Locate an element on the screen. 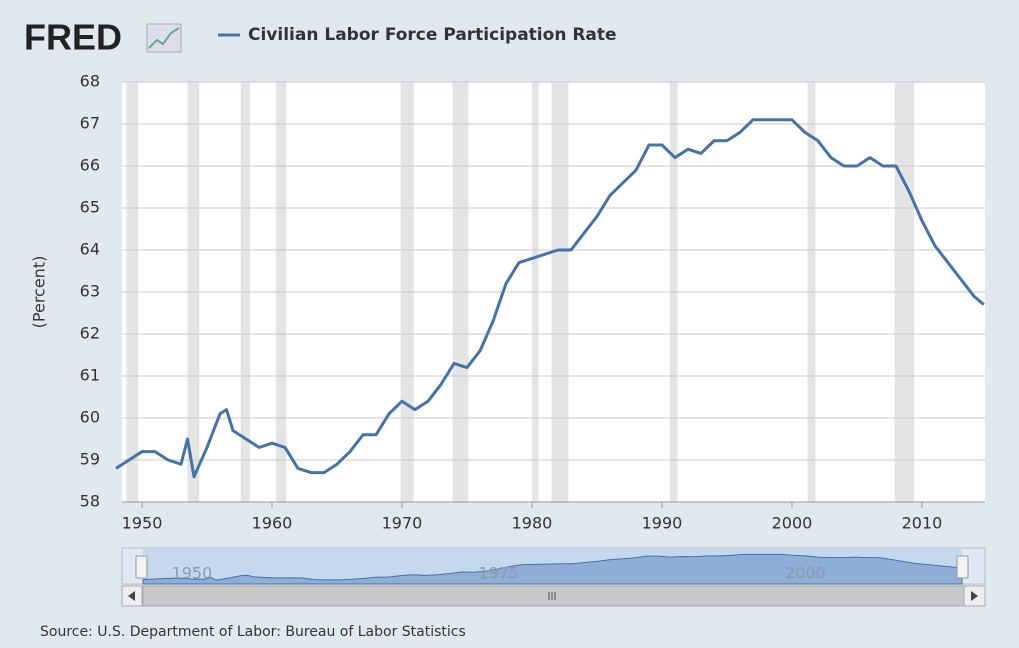  y-tick-label: 64 is located at coordinates (90, 249).